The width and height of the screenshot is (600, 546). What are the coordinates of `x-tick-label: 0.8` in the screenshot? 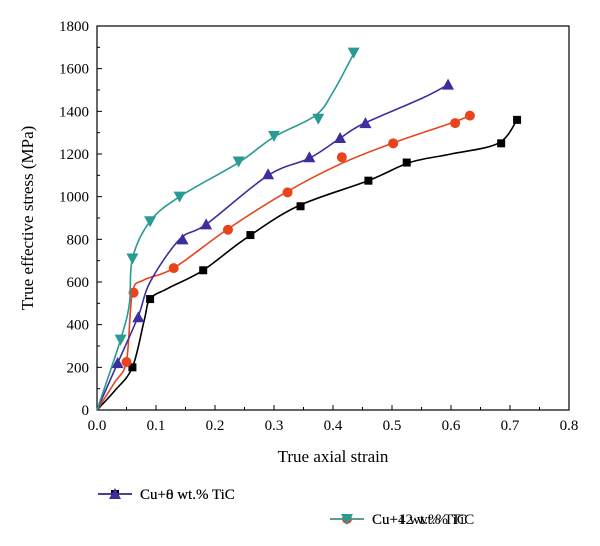 It's located at (569, 426).